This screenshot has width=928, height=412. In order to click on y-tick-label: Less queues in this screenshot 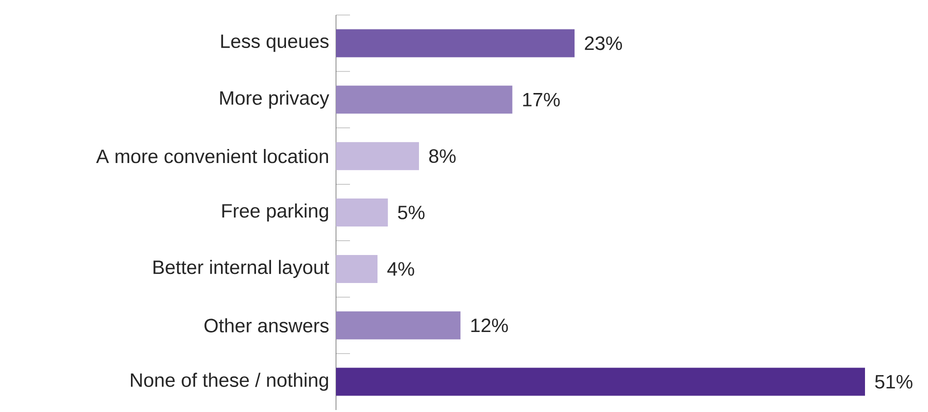, I will do `click(275, 43)`.